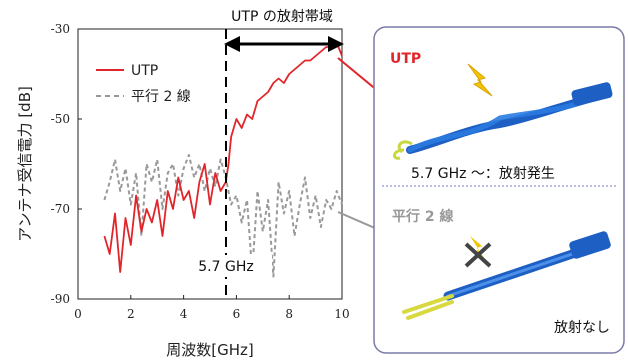 This screenshot has height=364, width=628. Describe the element at coordinates (161, 97) in the screenshot. I see `legend-label-parallel: 平行 2 線` at that location.